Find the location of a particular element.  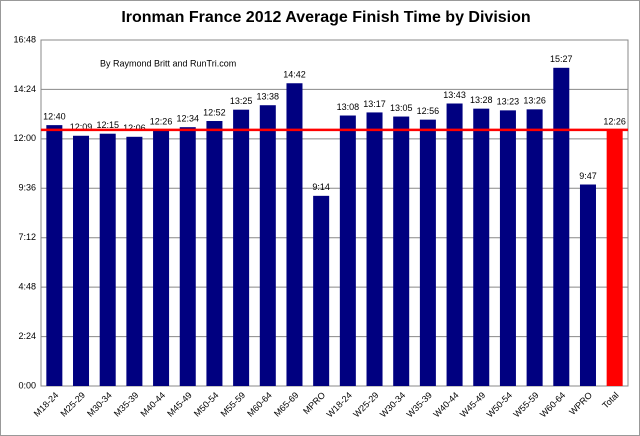

annotation: By Raymond Britt and RunTri.com is located at coordinates (168, 63).